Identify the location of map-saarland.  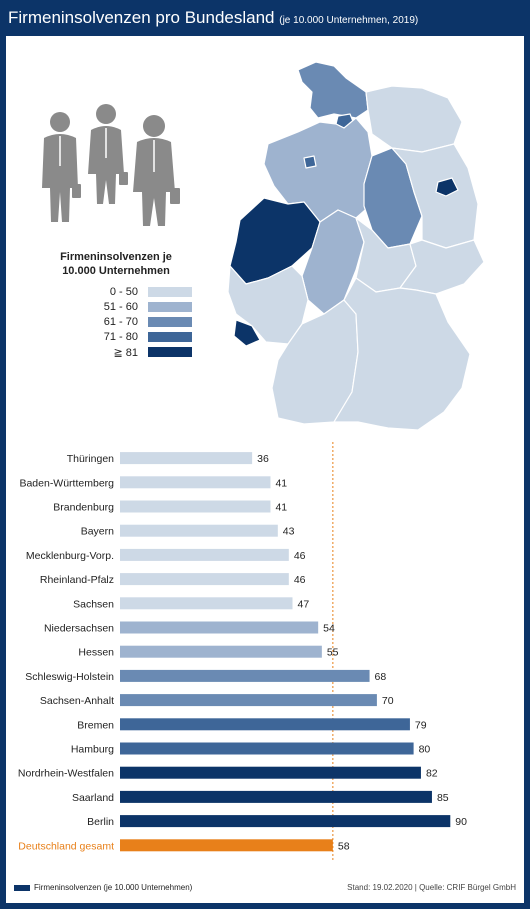
(247, 333).